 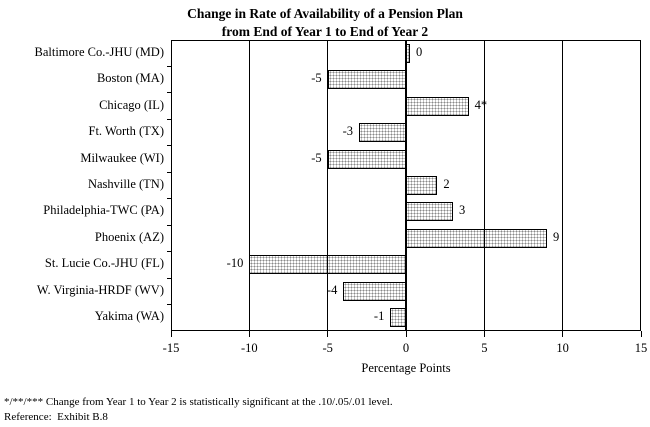 What do you see at coordinates (235, 263) in the screenshot?
I see `bar-value-label: -10` at bounding box center [235, 263].